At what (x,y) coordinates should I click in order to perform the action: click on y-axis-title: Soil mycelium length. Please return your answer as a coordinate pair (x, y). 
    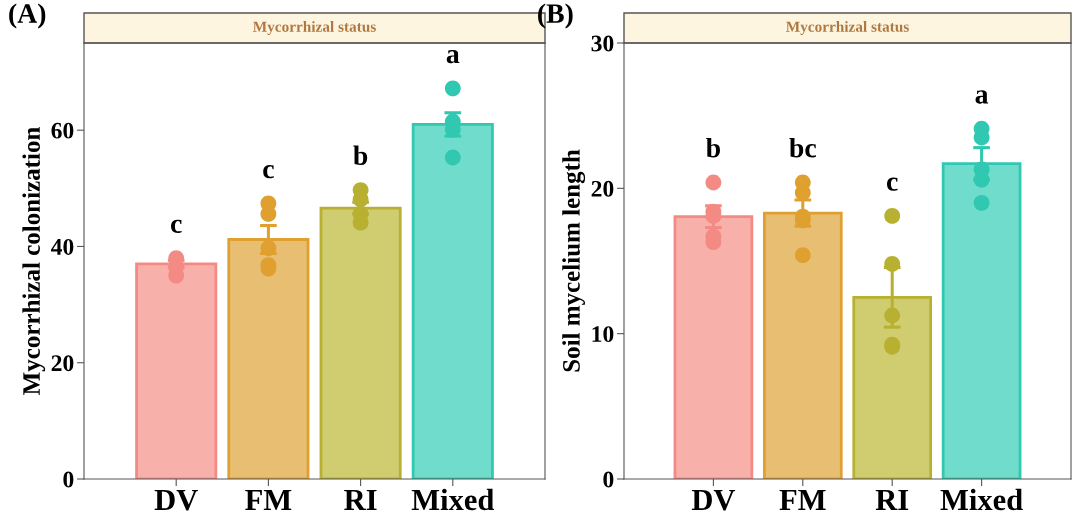
    Looking at the image, I should click on (574, 260).